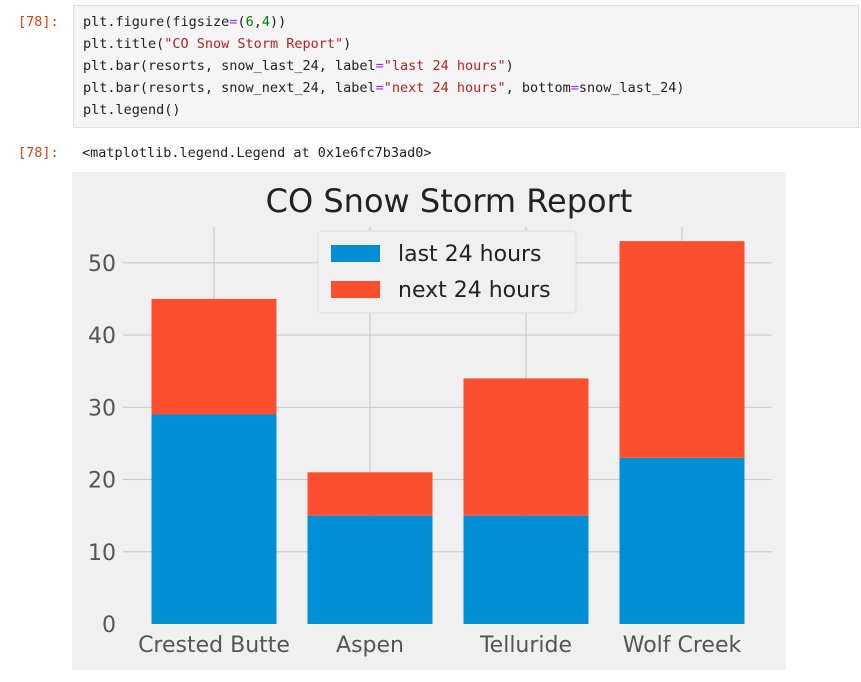 The height and width of the screenshot is (682, 861). Describe the element at coordinates (124, 44) in the screenshot. I see `code-token: plt.title(` at that location.